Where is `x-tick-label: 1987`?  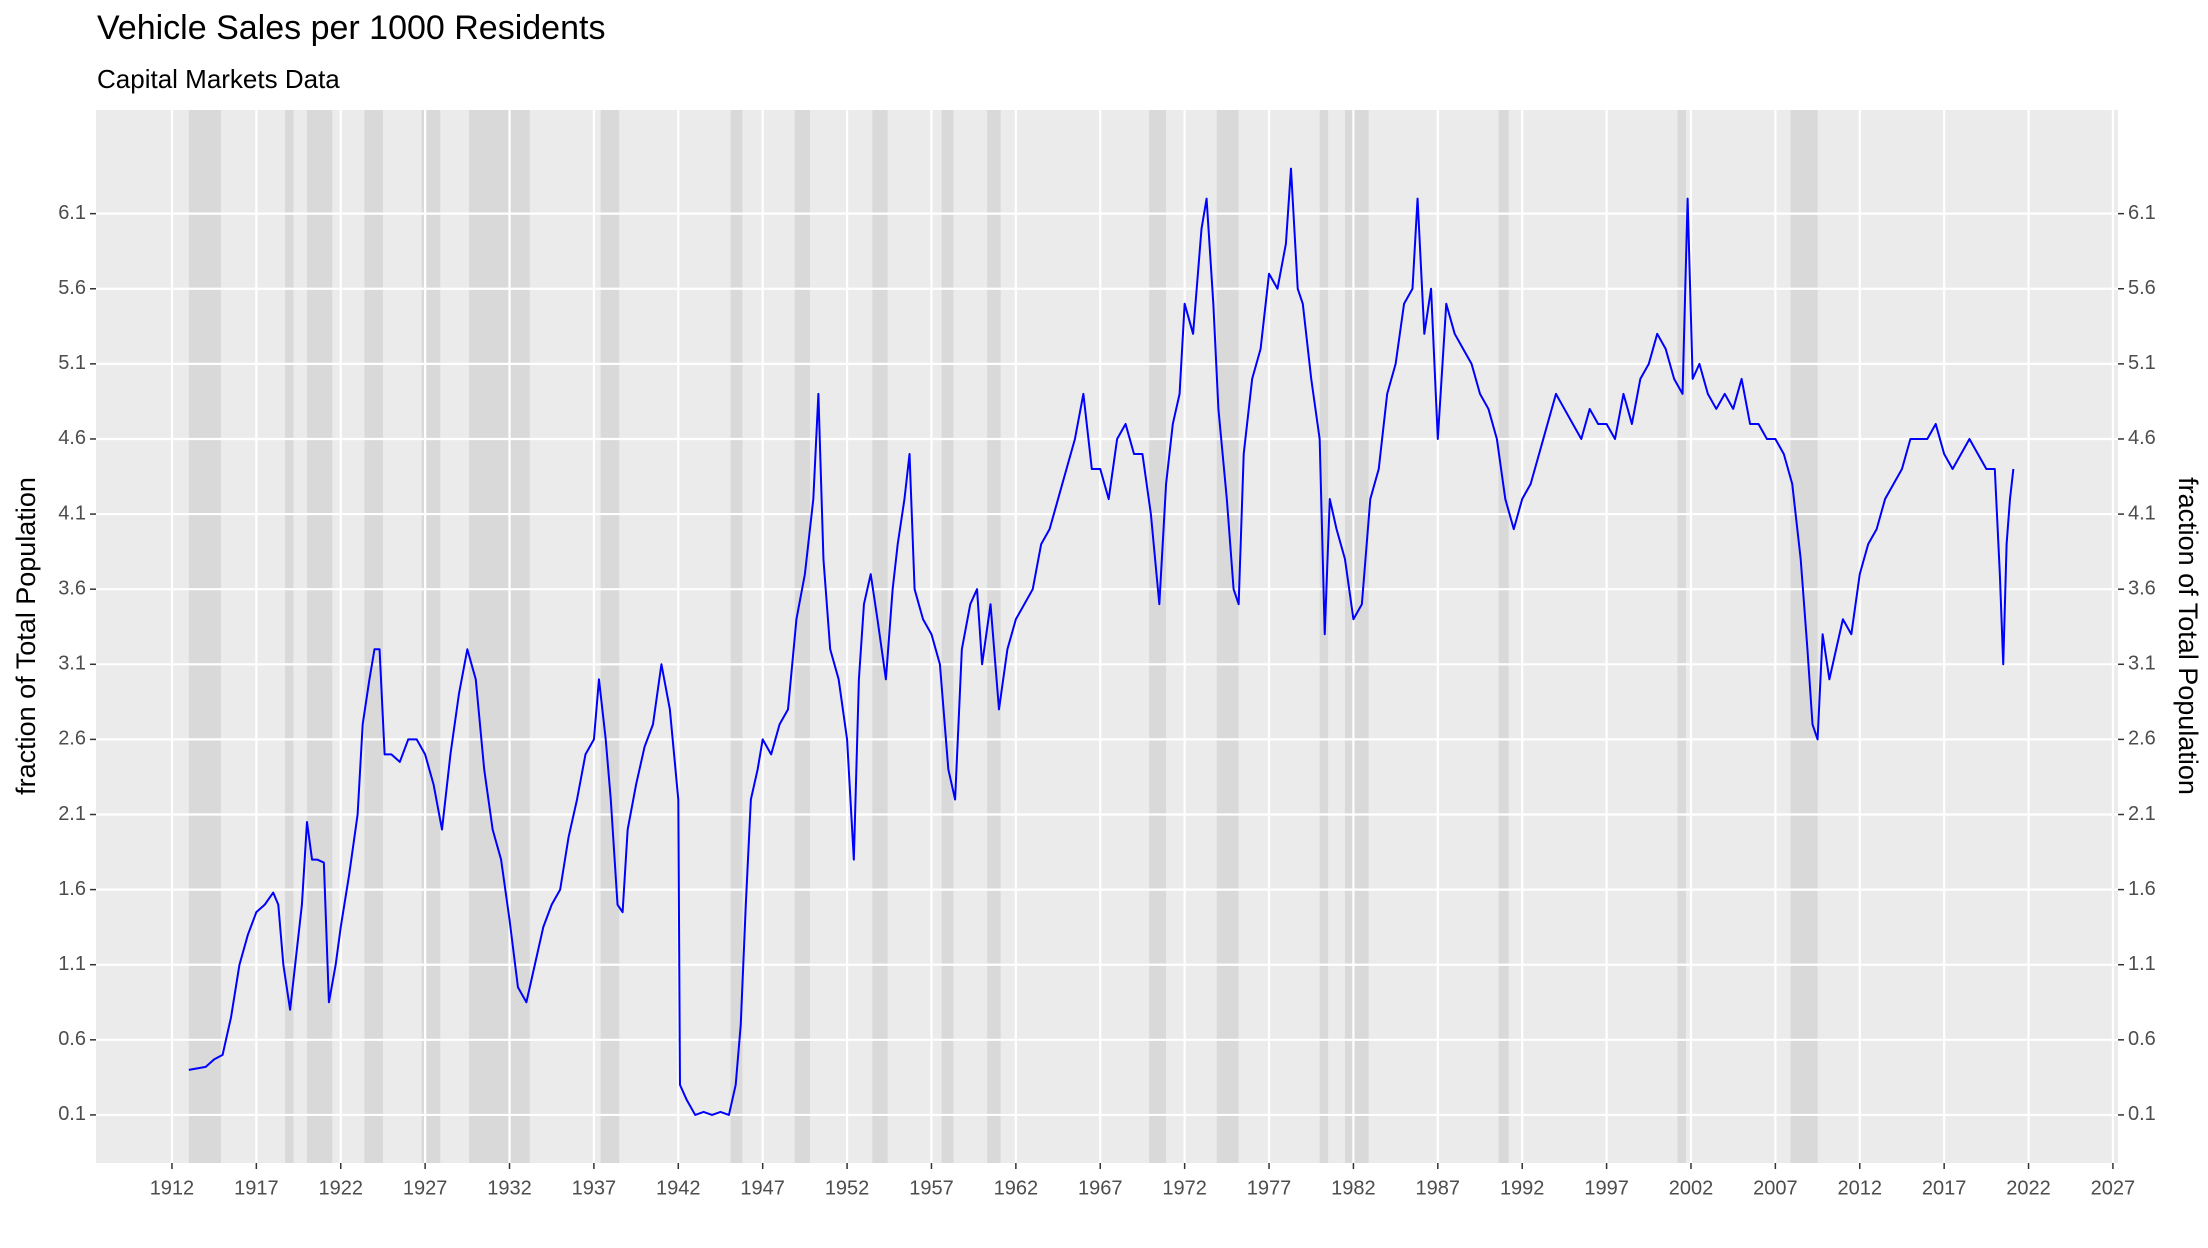
x-tick-label: 1987 is located at coordinates (1438, 1188).